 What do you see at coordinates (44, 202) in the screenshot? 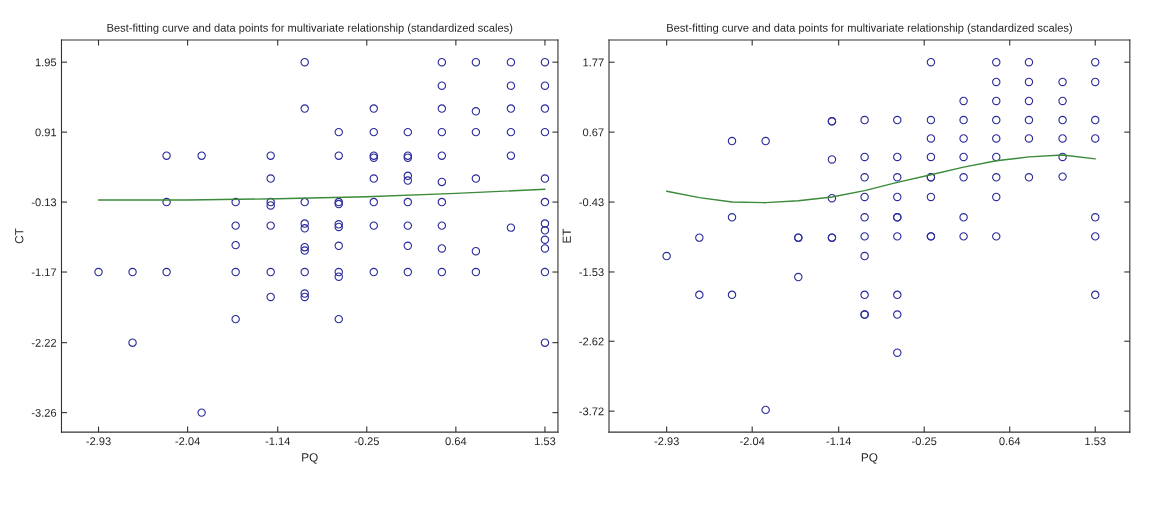
I see `y-tick-label: -0.13` at bounding box center [44, 202].